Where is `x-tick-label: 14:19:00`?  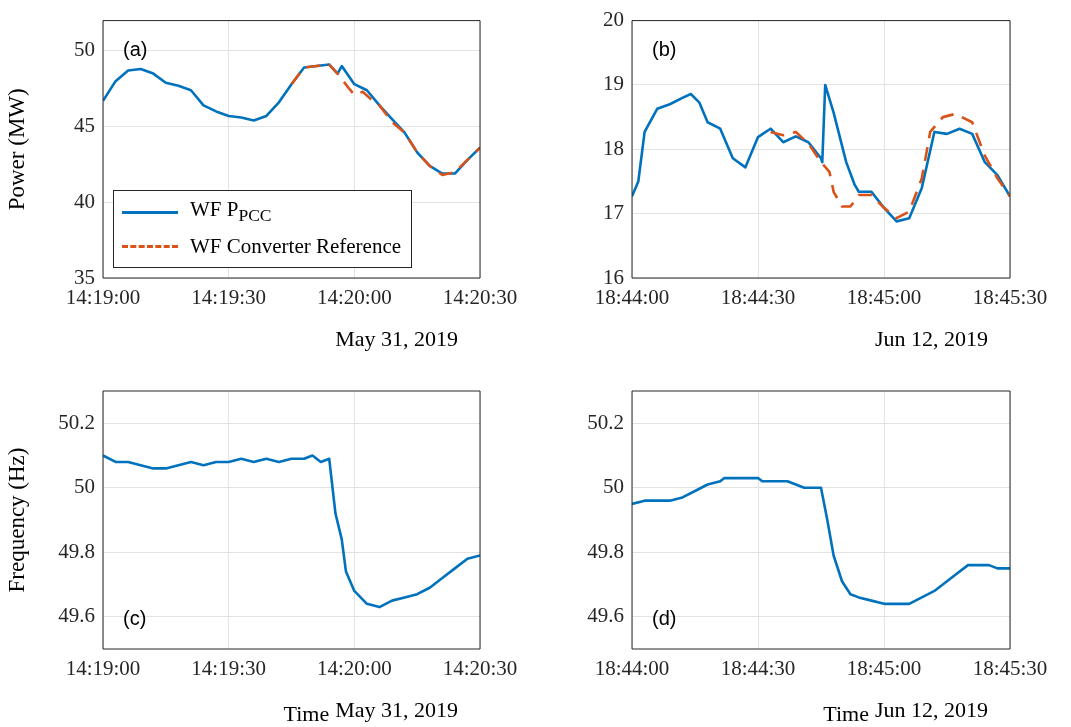 x-tick-label: 14:19:00 is located at coordinates (103, 668).